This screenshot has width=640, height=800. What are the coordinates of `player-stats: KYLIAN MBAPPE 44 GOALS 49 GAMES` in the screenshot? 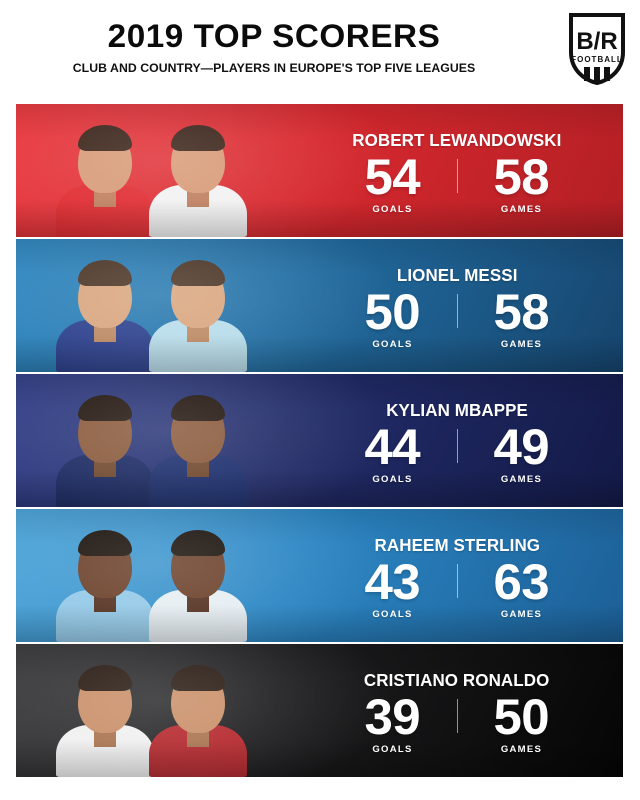 It's located at (457, 440).